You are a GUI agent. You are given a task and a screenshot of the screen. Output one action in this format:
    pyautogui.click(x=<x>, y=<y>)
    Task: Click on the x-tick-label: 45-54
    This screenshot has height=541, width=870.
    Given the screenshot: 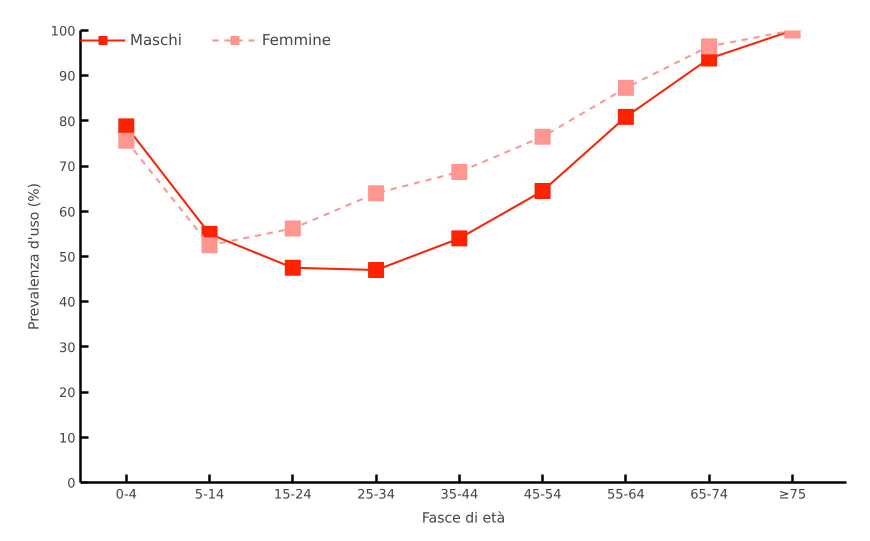 What is the action you would take?
    pyautogui.click(x=543, y=495)
    